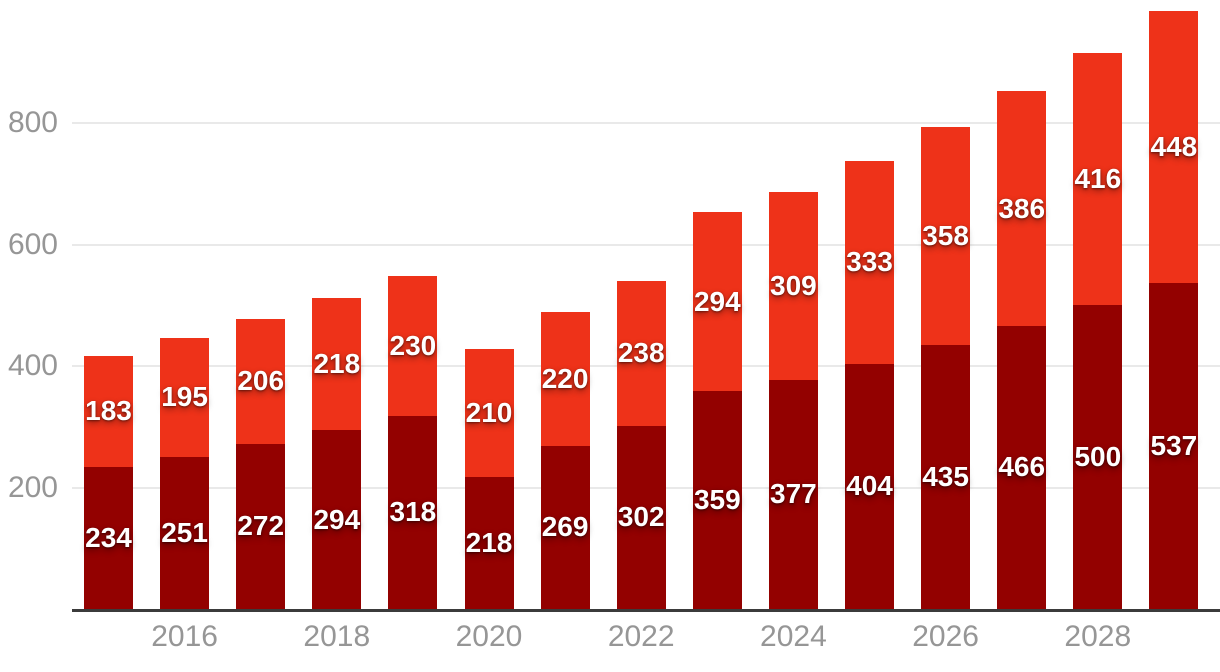  I want to click on x-axis-tick-label: 2016, so click(184, 636).